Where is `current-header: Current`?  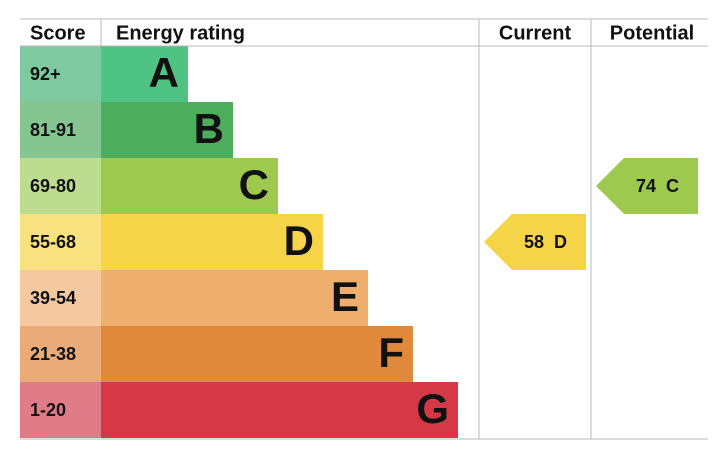 current-header: Current is located at coordinates (535, 33).